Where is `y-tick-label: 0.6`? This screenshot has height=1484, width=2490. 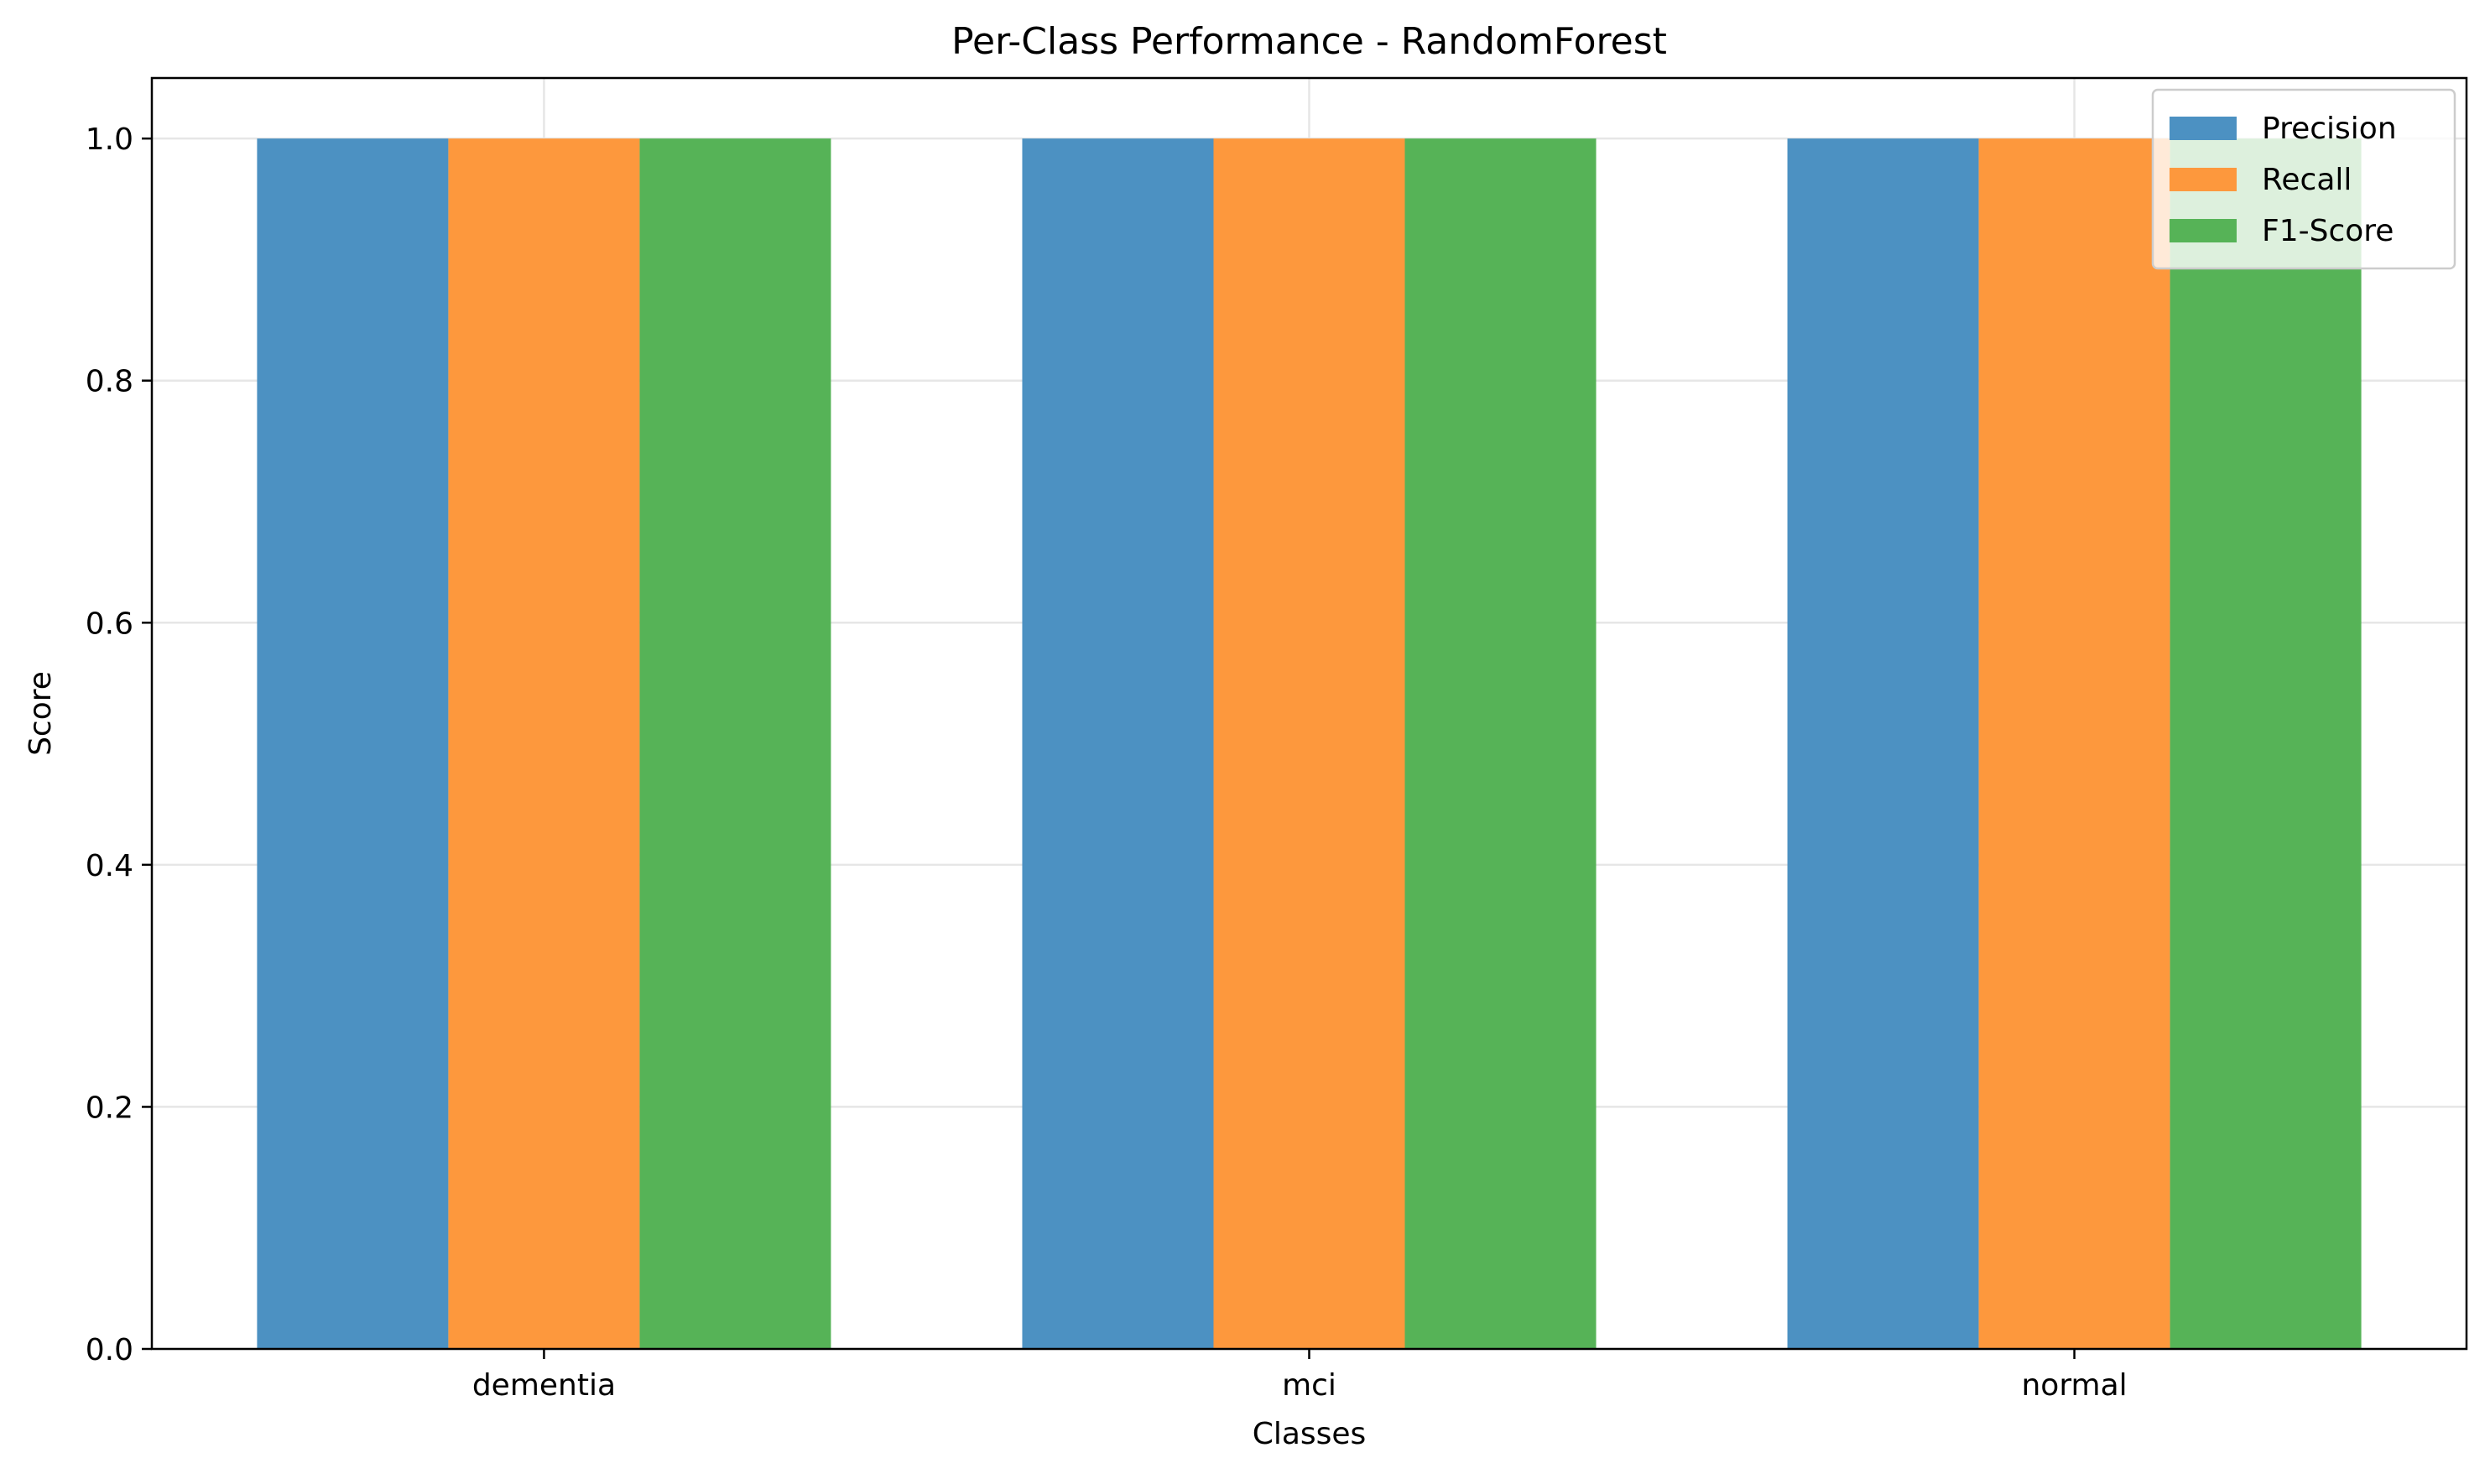 y-tick-label: 0.6 is located at coordinates (109, 624).